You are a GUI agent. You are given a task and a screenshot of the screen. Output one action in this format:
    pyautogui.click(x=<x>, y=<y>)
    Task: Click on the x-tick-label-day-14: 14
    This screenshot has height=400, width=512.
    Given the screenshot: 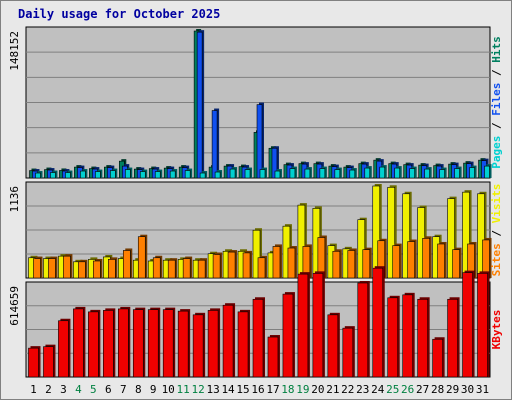 What is the action you would take?
    pyautogui.click(x=228, y=389)
    